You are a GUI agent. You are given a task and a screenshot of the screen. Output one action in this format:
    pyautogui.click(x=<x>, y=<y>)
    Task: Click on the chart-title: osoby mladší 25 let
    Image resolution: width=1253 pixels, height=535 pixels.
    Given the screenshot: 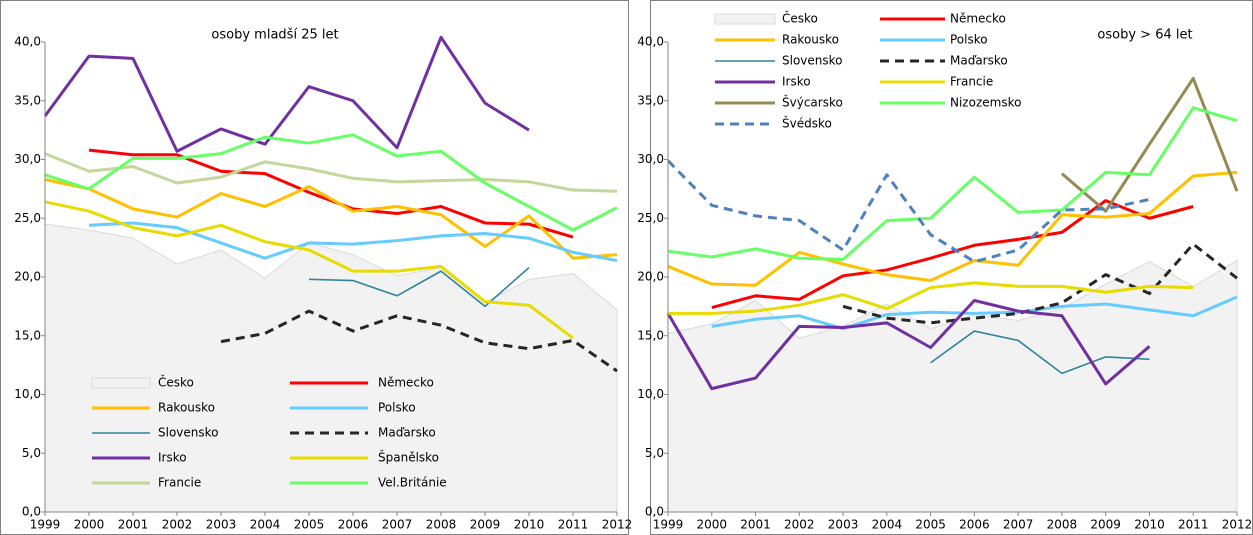 What is the action you would take?
    pyautogui.click(x=274, y=35)
    